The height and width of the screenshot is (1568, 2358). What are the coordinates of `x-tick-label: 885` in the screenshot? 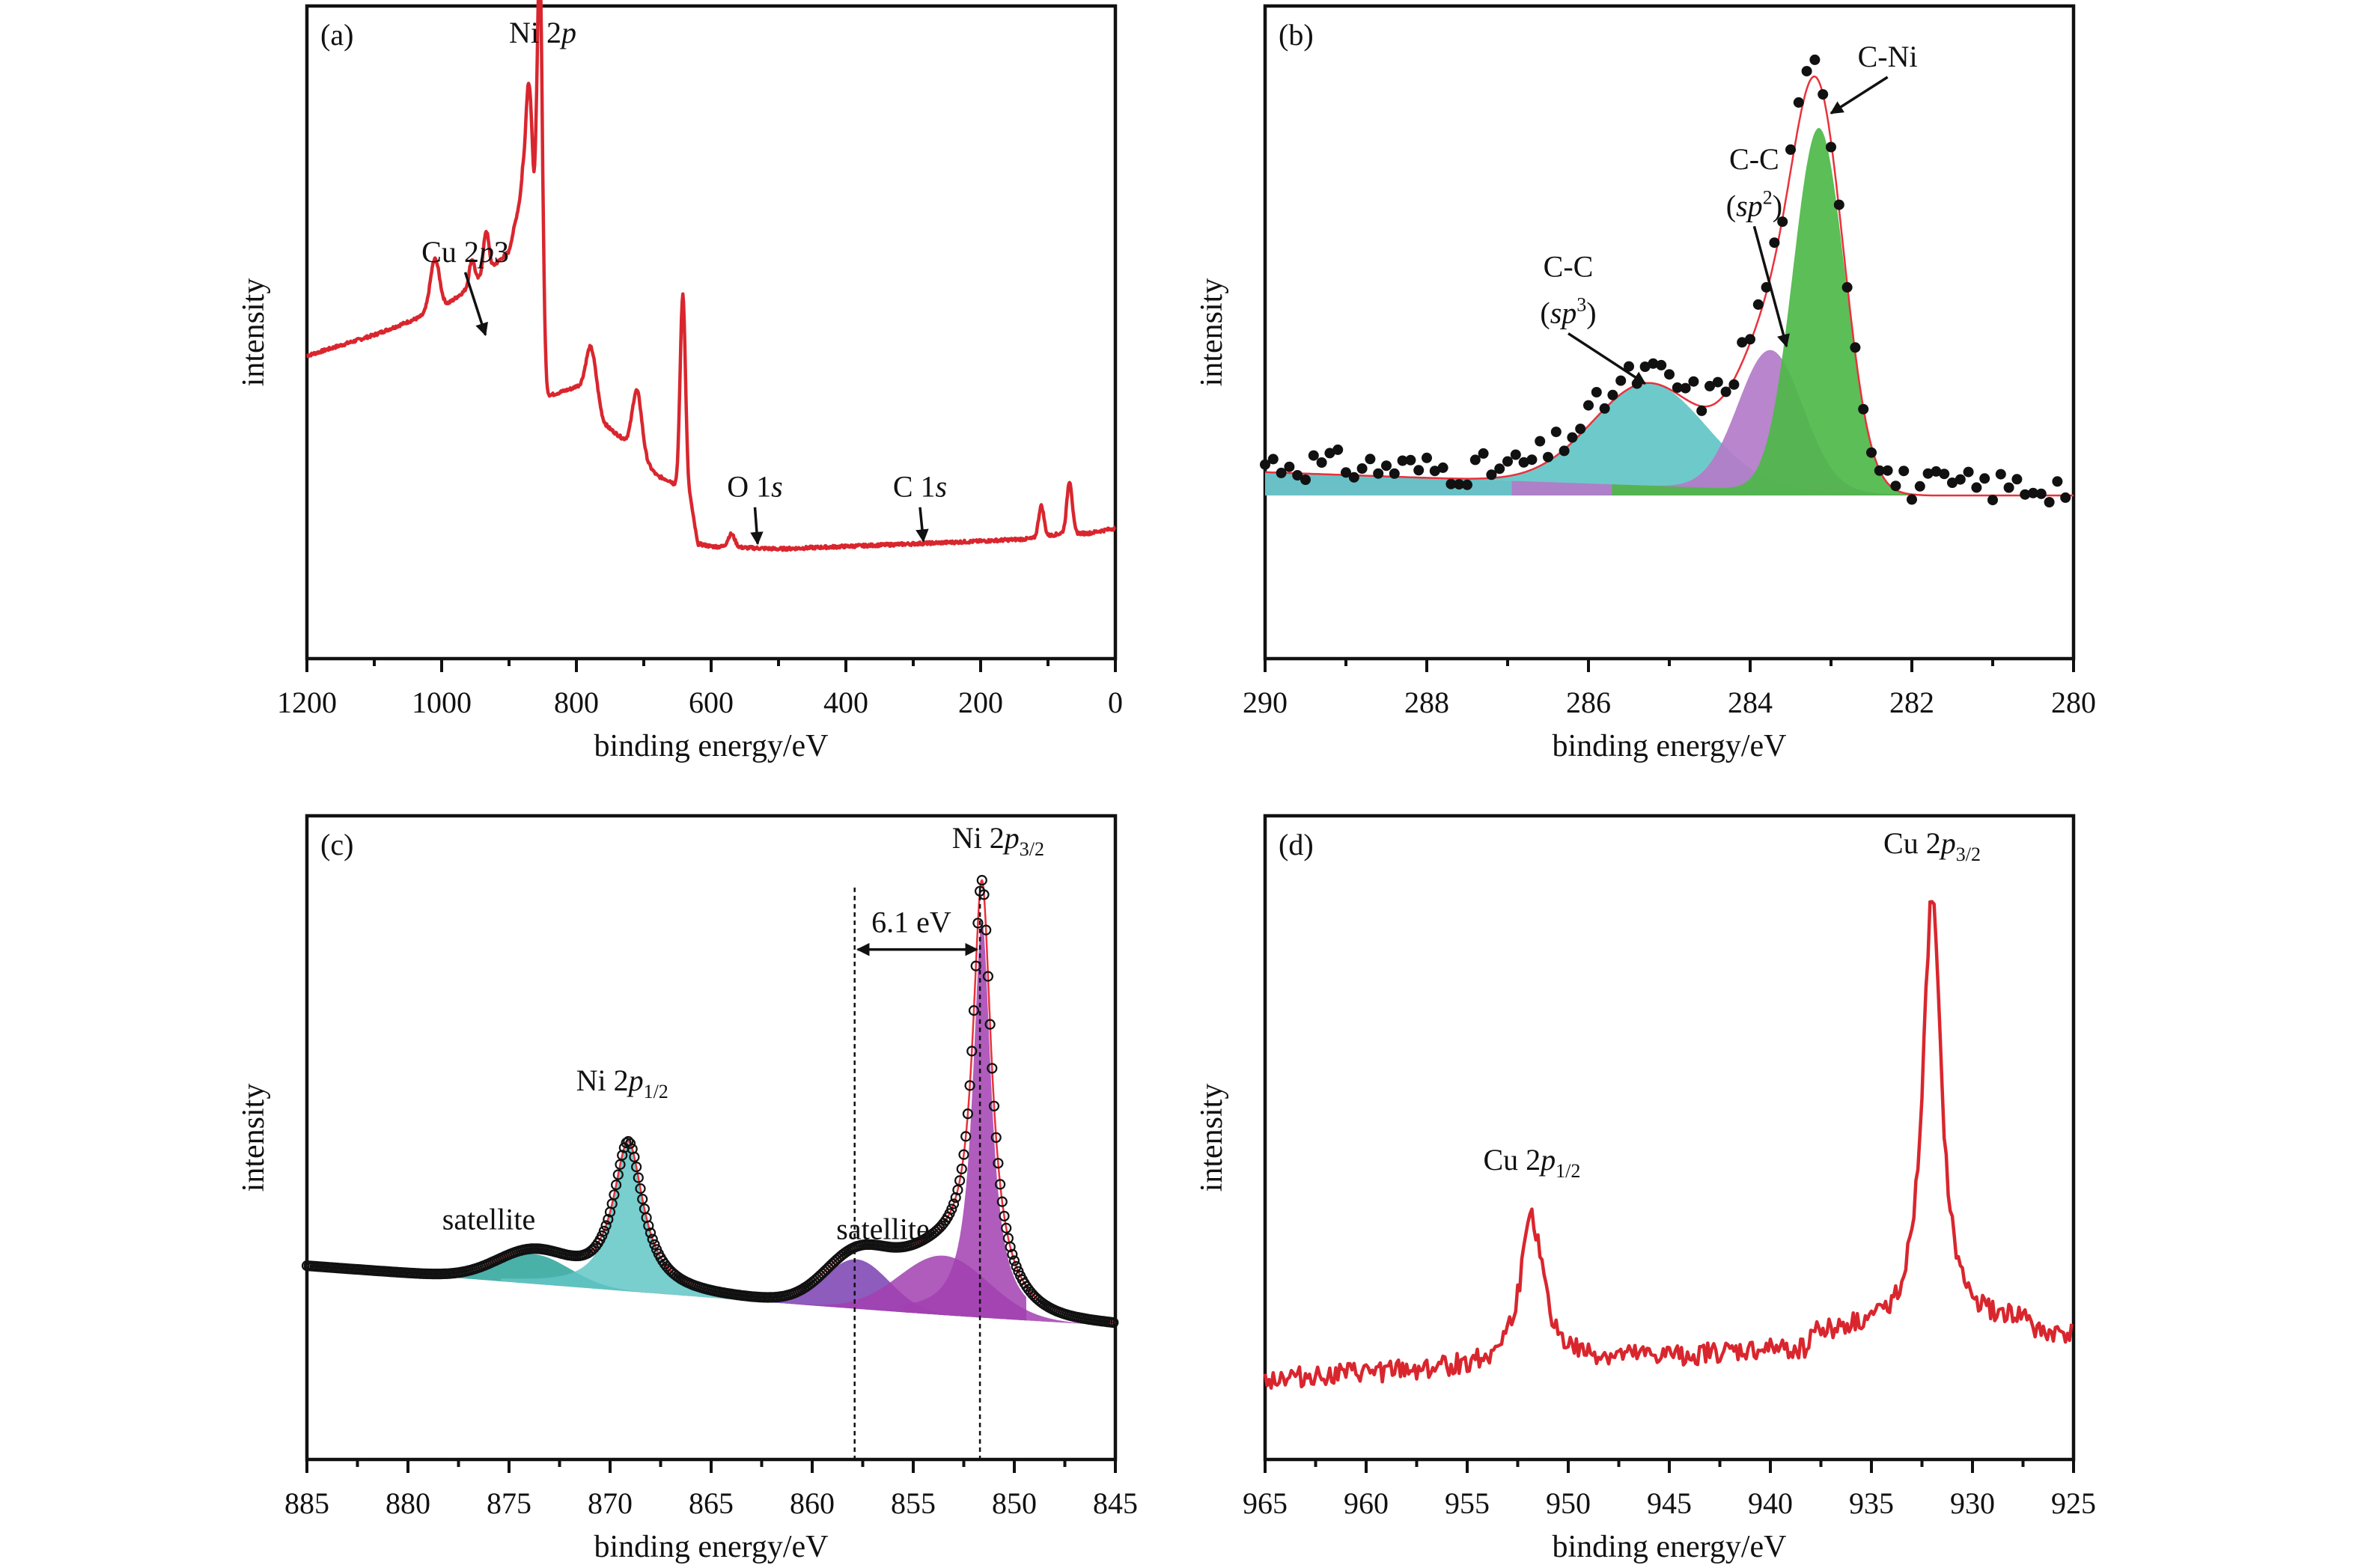 It's located at (306, 1503).